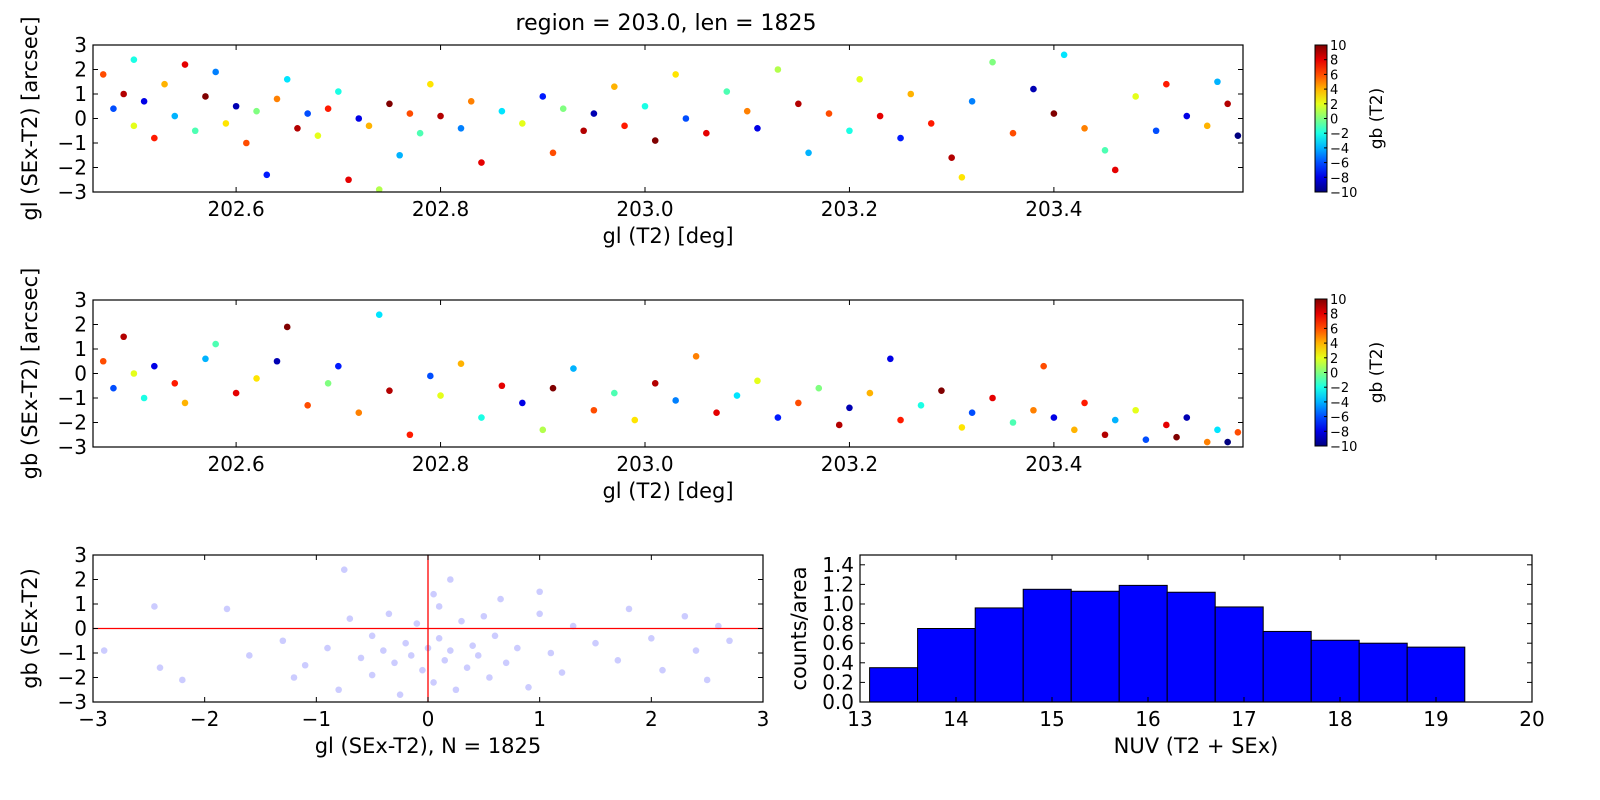  What do you see at coordinates (80, 119) in the screenshot?
I see `y-tick-label: 0` at bounding box center [80, 119].